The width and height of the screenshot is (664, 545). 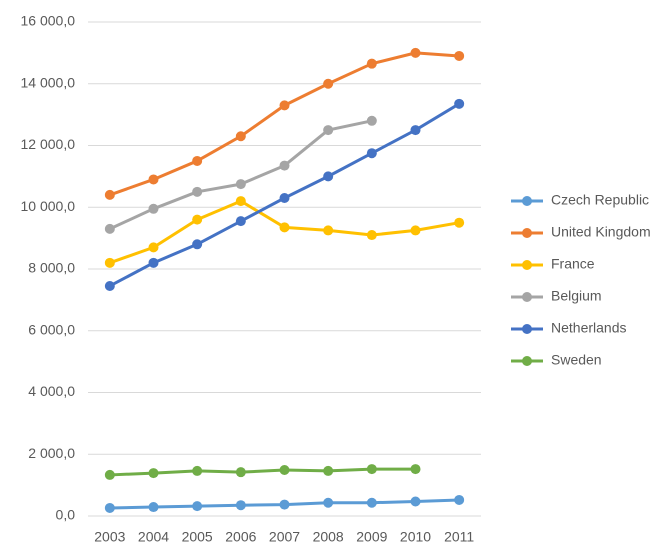 I want to click on x-tick-label: 2010, so click(x=415, y=537).